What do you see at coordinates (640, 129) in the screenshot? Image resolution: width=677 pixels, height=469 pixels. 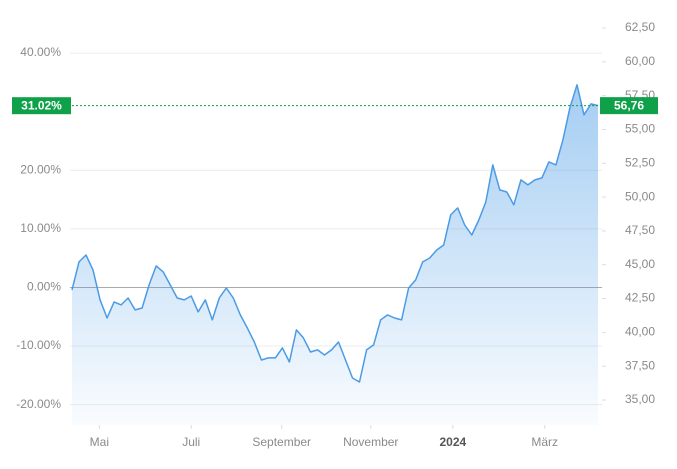 I see `y2-tick-label: 55,00` at bounding box center [640, 129].